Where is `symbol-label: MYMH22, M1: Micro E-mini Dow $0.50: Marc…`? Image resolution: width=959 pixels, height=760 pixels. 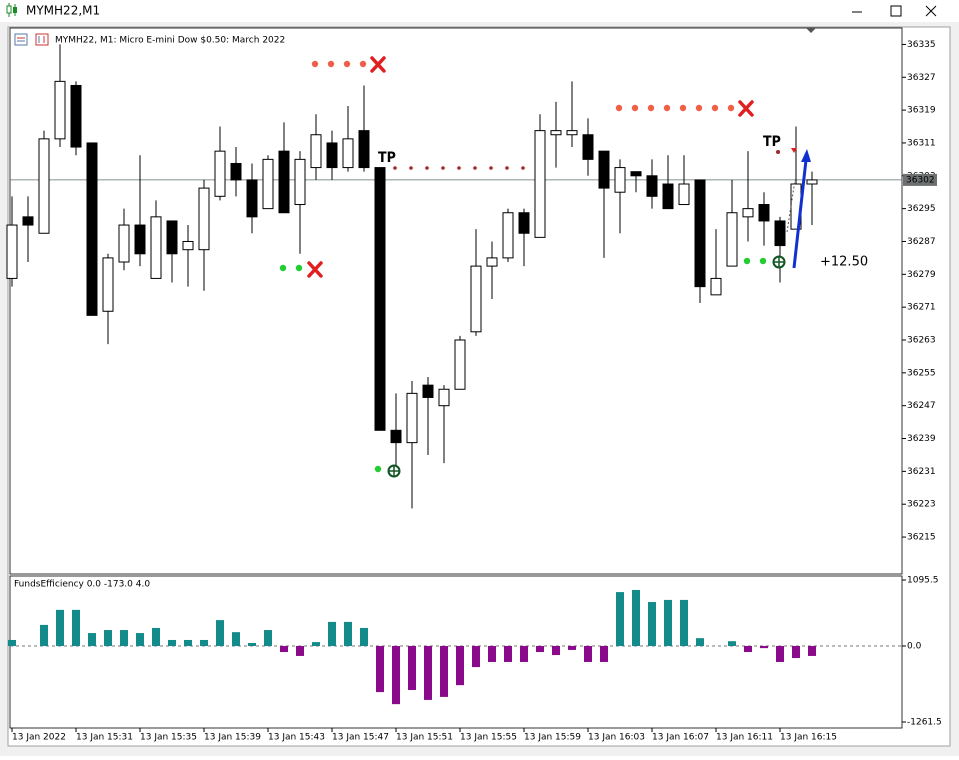 symbol-label: MYMH22, M1: Micro E-mini Dow $0.50: Marc… is located at coordinates (170, 41).